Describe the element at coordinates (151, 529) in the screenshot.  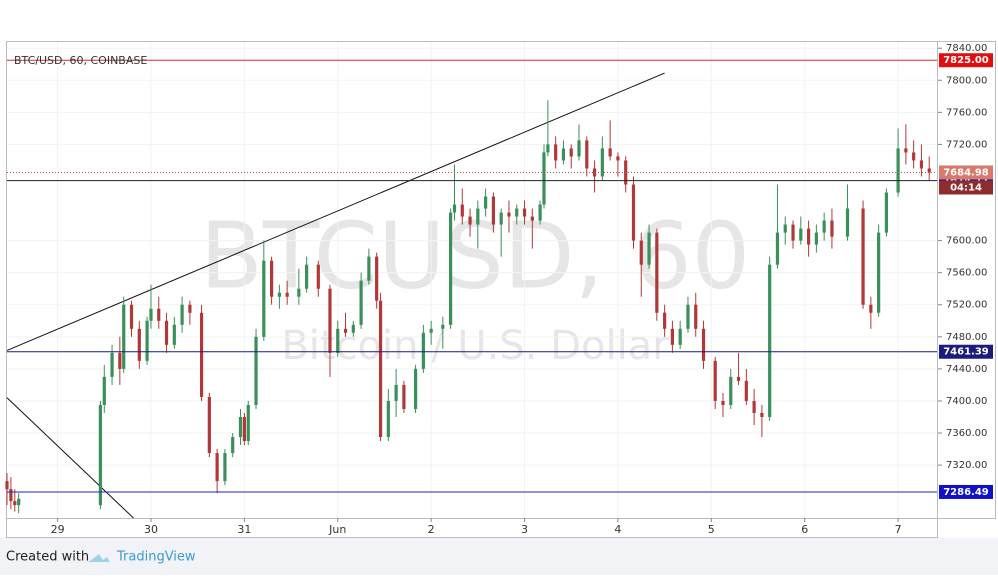
I see `x-tick-label: 30` at that location.